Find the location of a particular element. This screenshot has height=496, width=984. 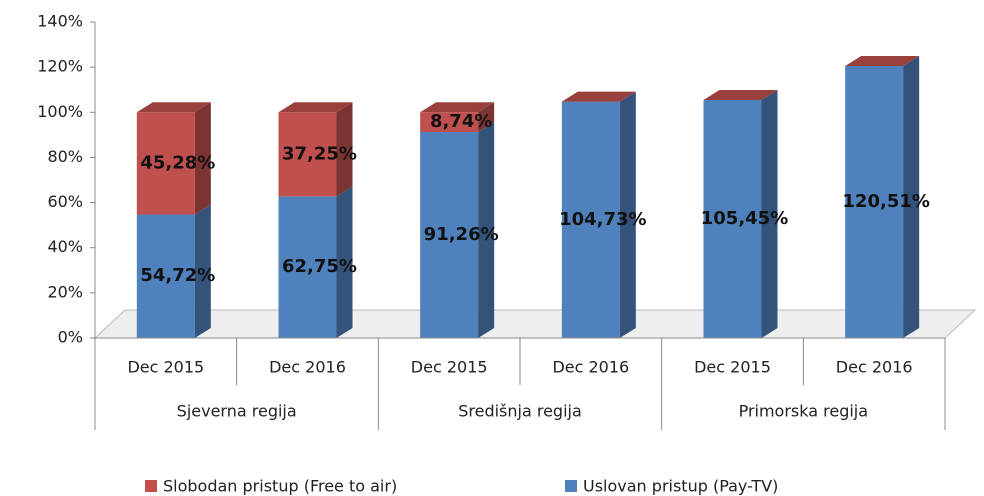

group-label: Primorska regija is located at coordinates (803, 411).